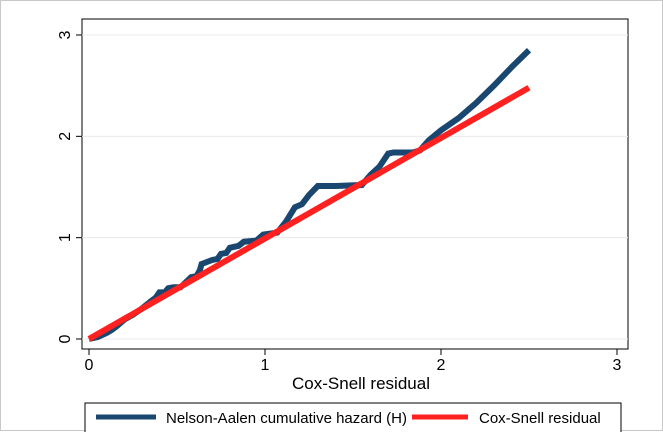 This screenshot has height=432, width=663. What do you see at coordinates (65, 136) in the screenshot?
I see `y-tick-label-2: 2` at bounding box center [65, 136].